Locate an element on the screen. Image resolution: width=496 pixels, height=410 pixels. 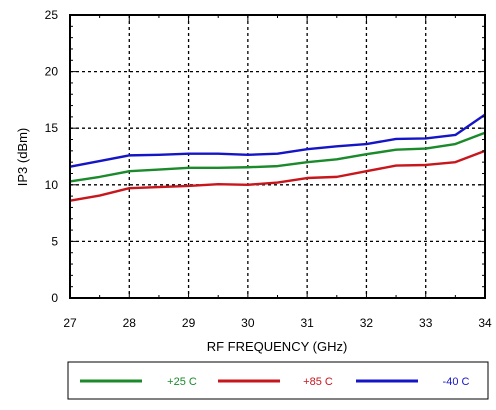
x-tick-label: 30 is located at coordinates (248, 323).